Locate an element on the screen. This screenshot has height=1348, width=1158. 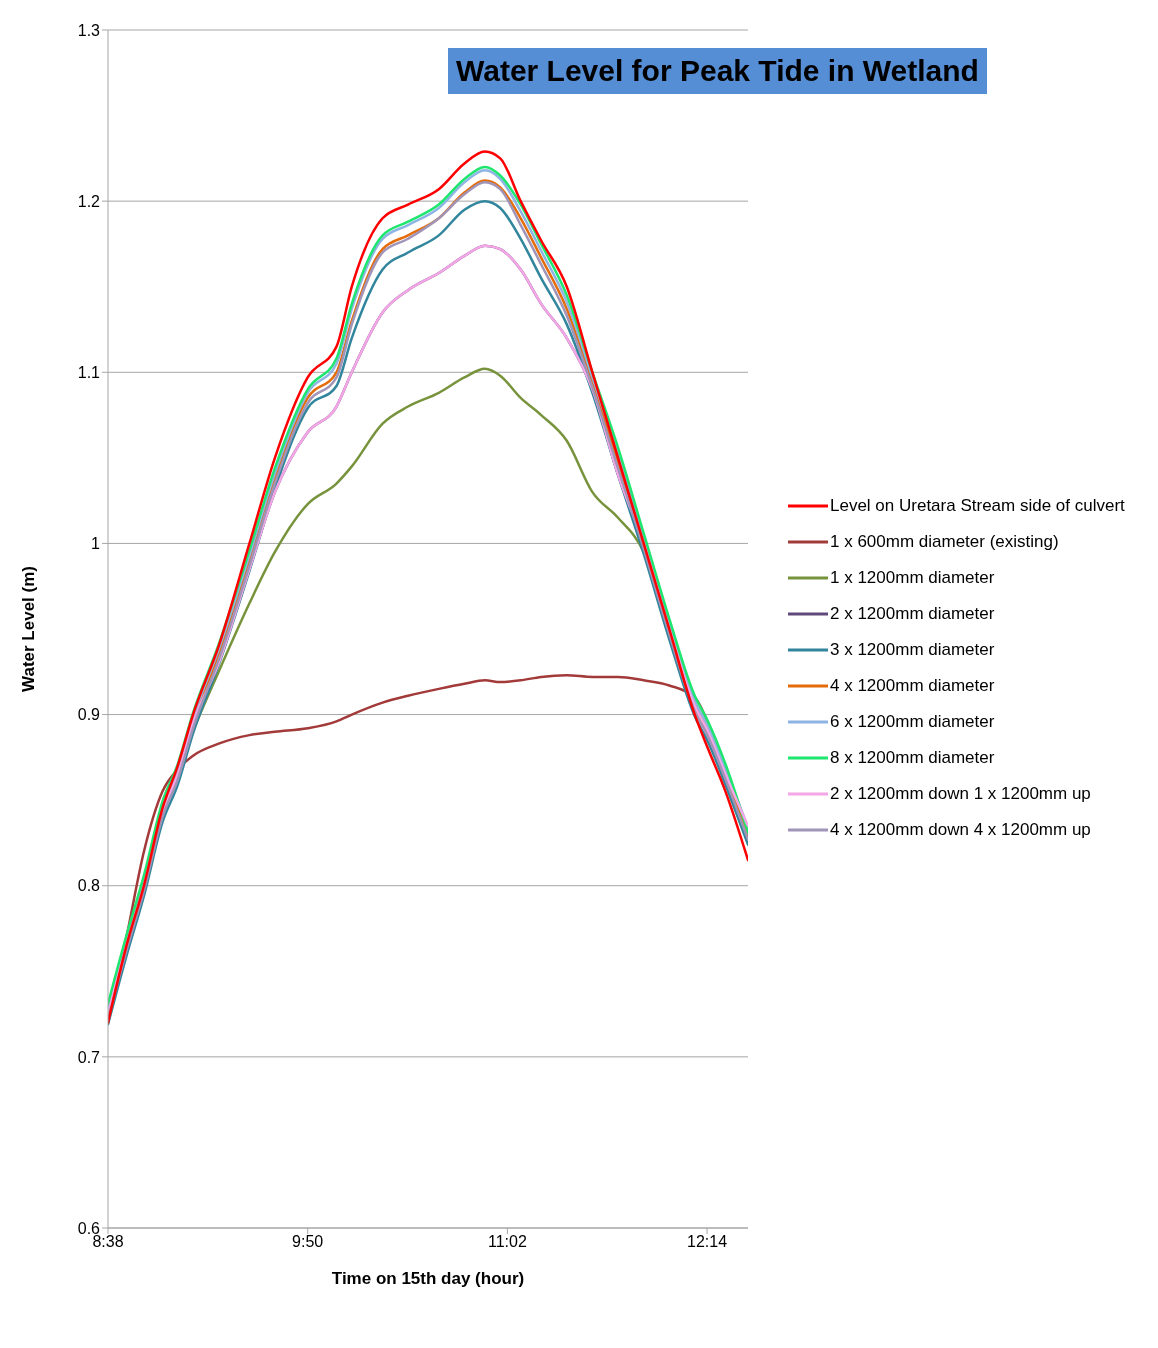
x-tick-label: 11:02 is located at coordinates (507, 1242).